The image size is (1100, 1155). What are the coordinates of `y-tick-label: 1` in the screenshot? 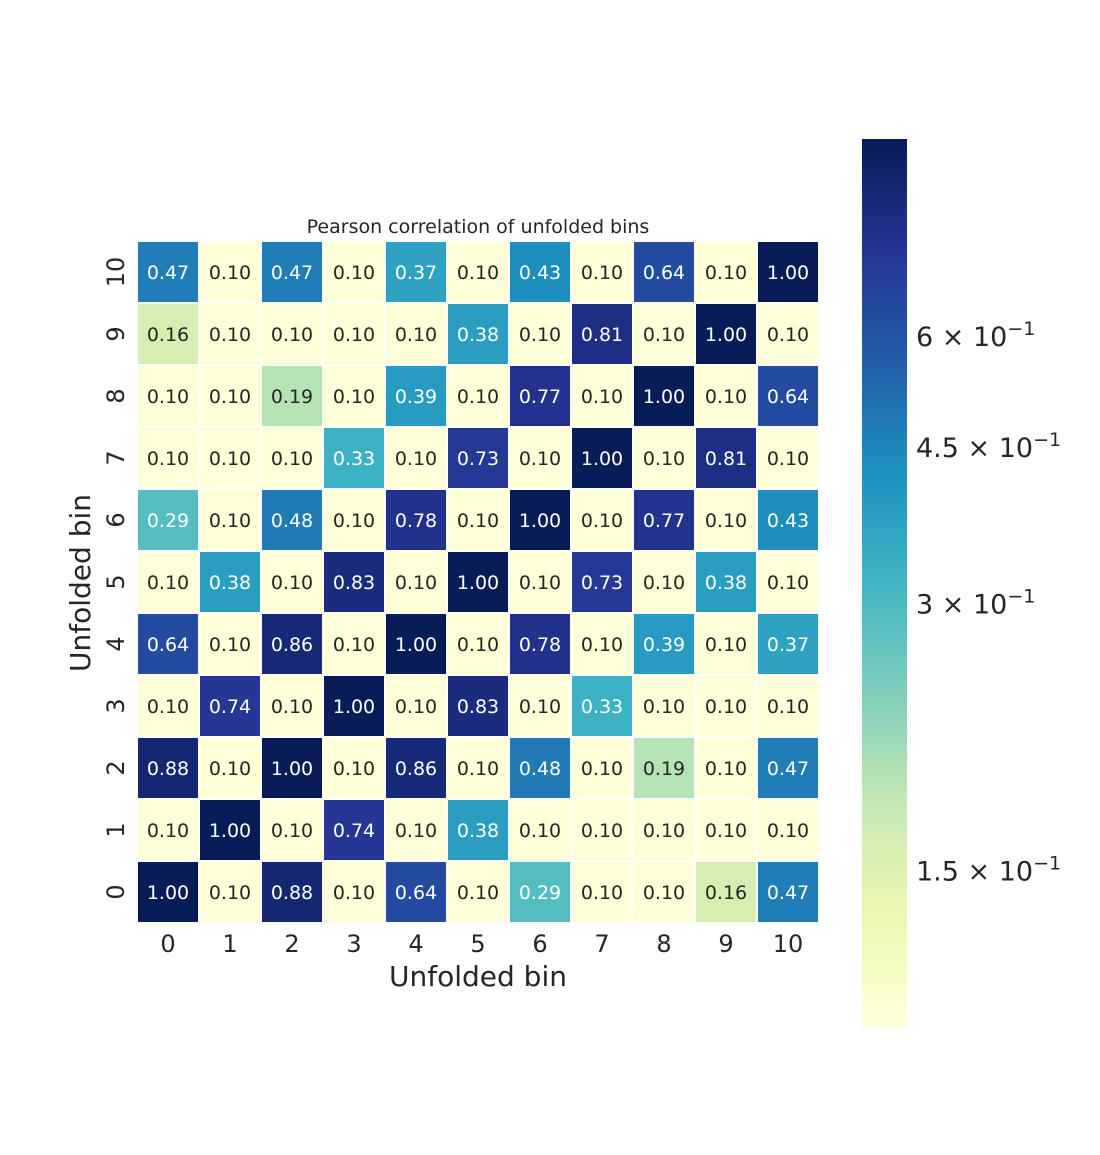 It's located at (116, 829).